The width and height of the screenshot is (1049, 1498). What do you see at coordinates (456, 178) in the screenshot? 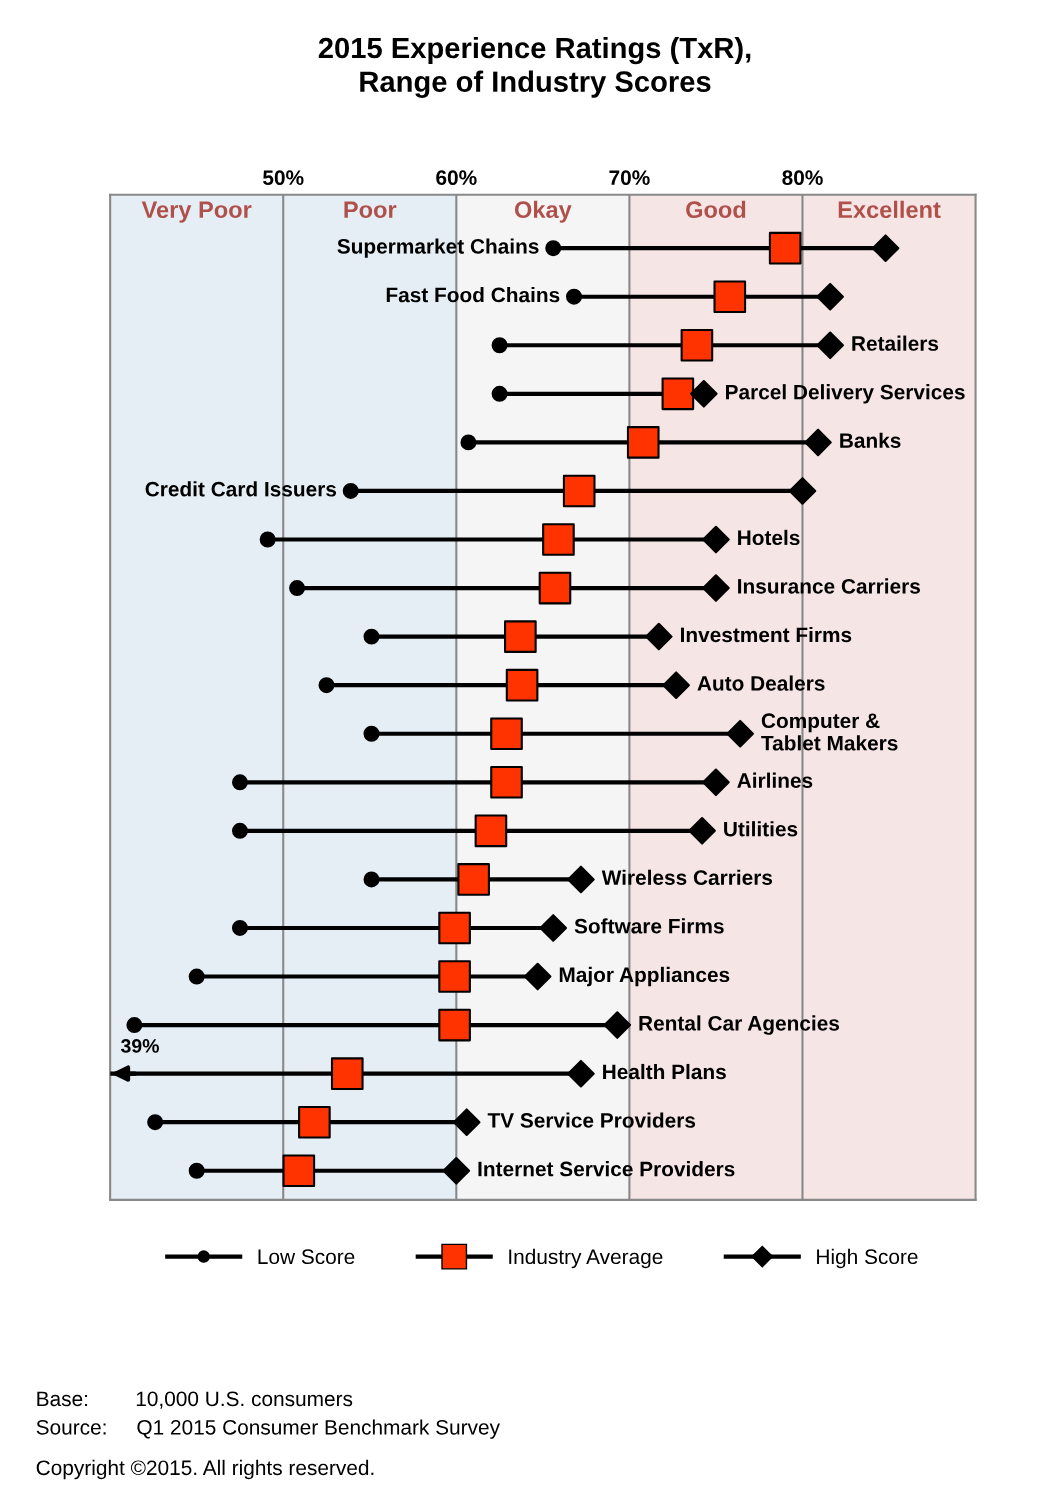
I see `x-tick-label: 60%` at bounding box center [456, 178].